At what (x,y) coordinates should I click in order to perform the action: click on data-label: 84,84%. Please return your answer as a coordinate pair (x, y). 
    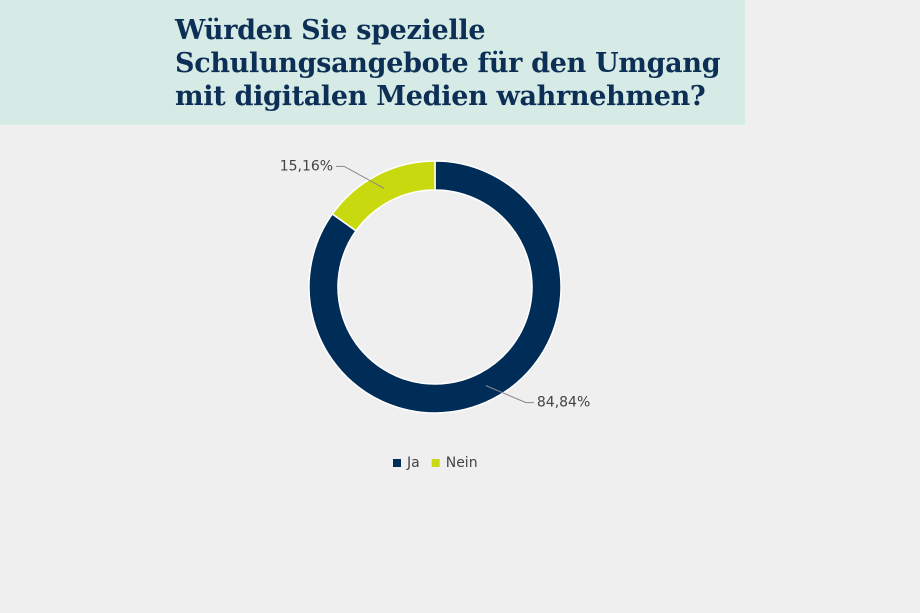
    Looking at the image, I should click on (563, 403).